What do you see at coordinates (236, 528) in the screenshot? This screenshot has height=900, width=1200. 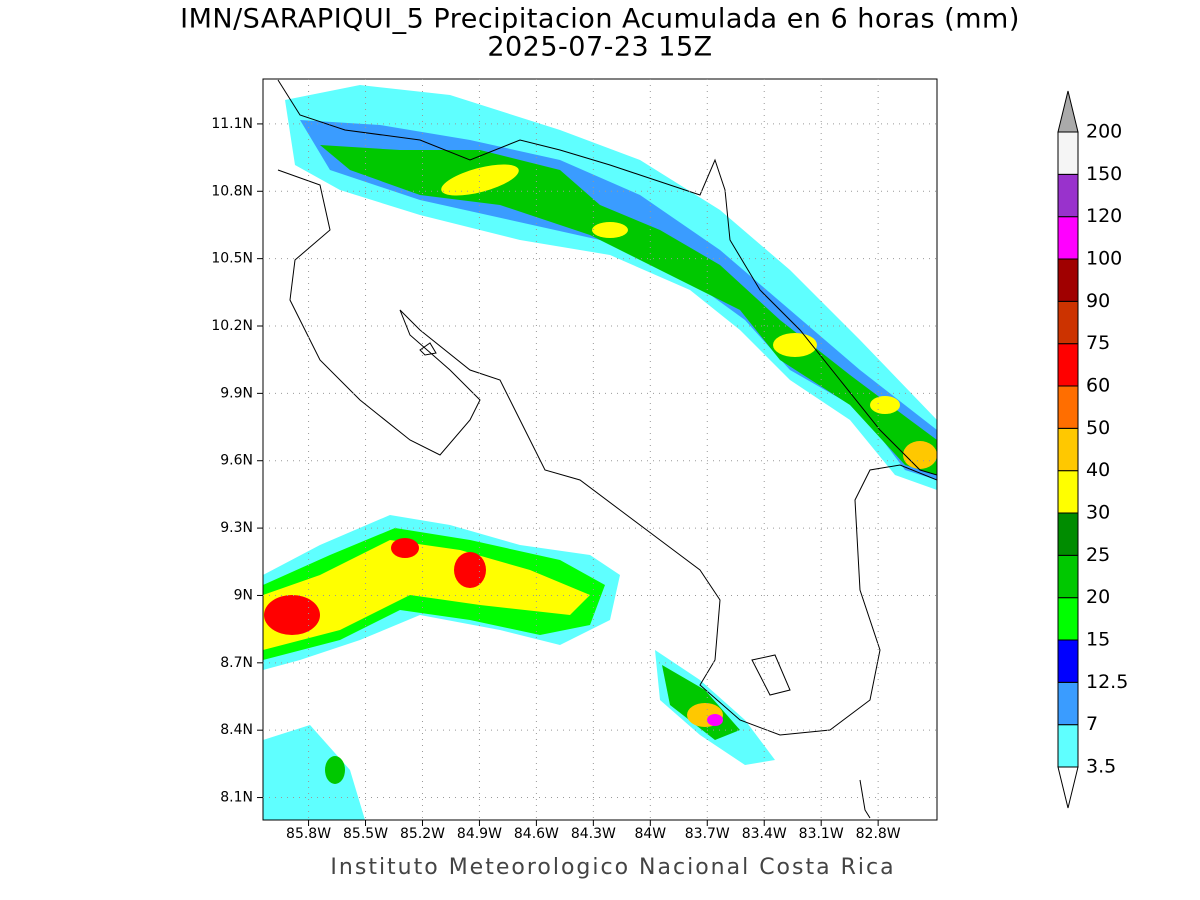 I see `y-tick-label: 9.3N` at bounding box center [236, 528].